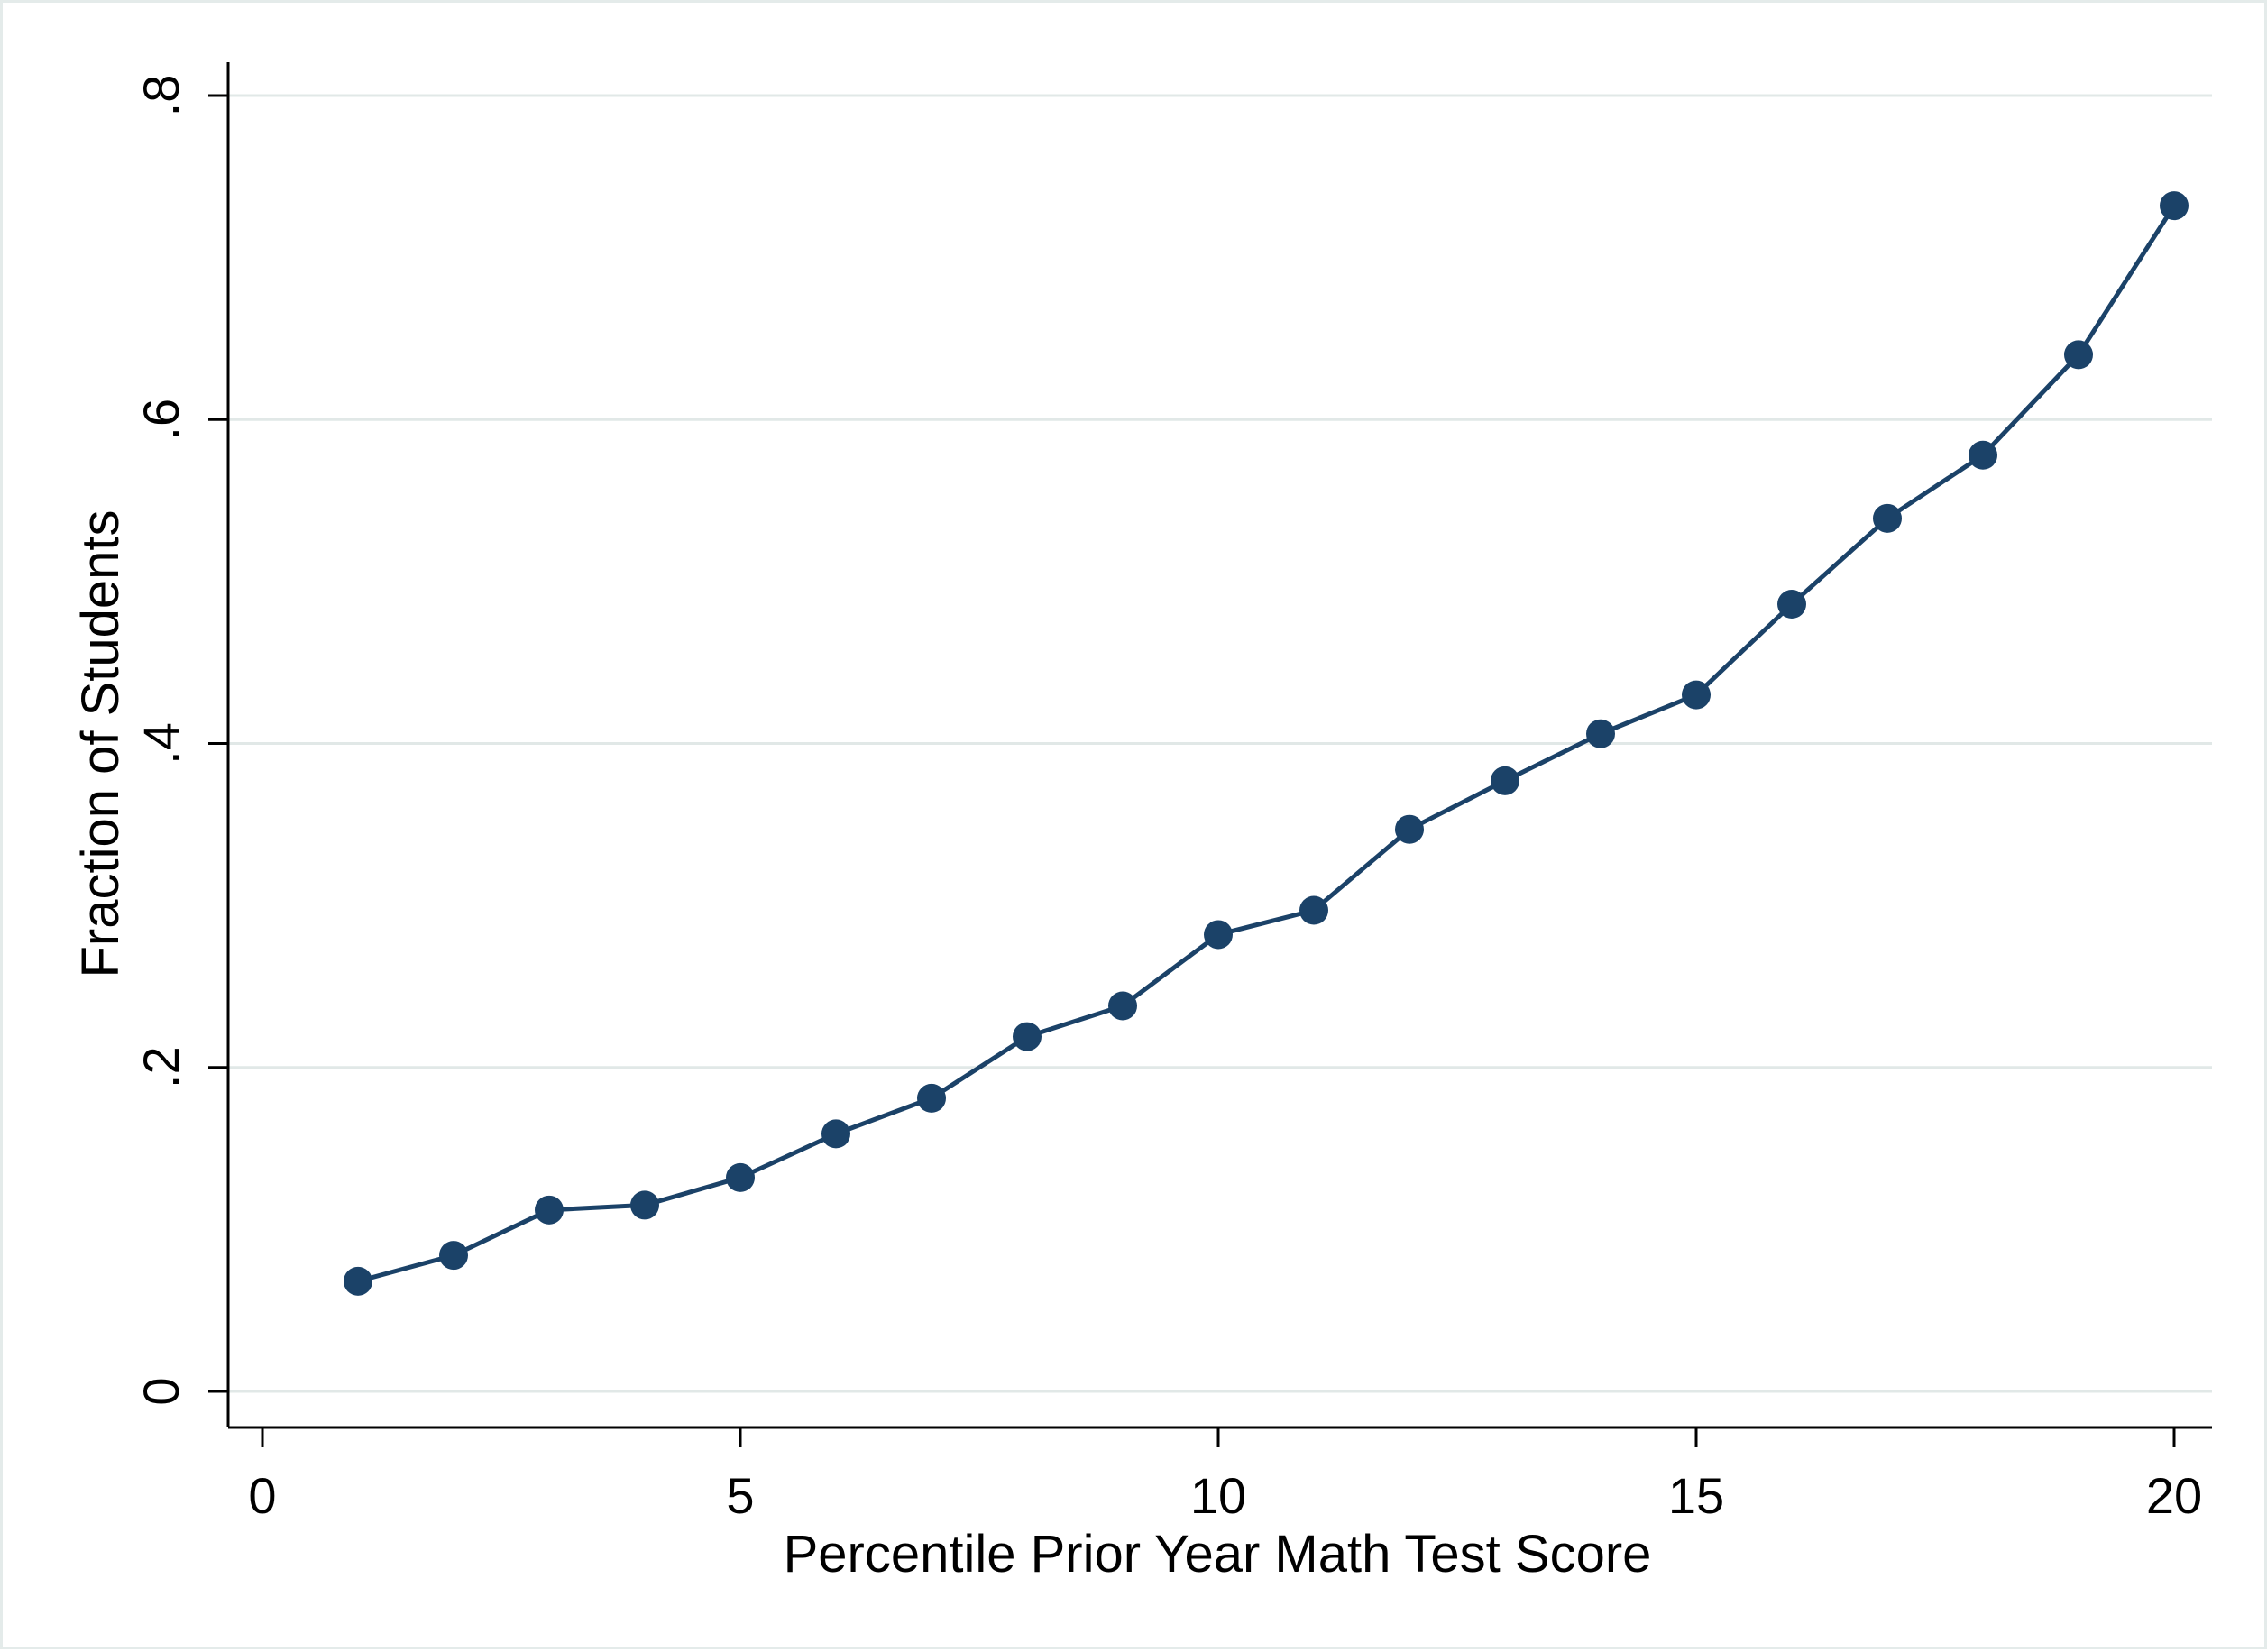 Image resolution: width=2267 pixels, height=1652 pixels. I want to click on x-tick-label-2: 10, so click(1218, 1495).